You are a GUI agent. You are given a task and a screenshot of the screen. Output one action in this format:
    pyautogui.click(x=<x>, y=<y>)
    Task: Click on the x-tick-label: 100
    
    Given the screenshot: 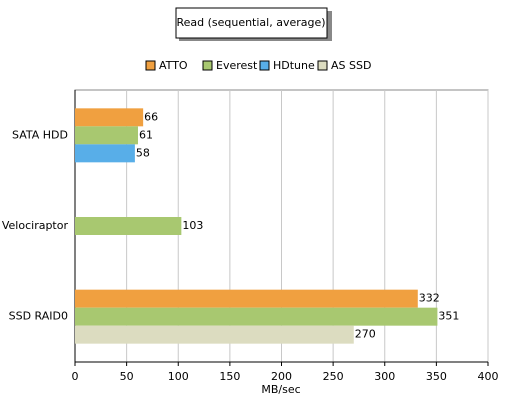 What is the action you would take?
    pyautogui.click(x=178, y=376)
    